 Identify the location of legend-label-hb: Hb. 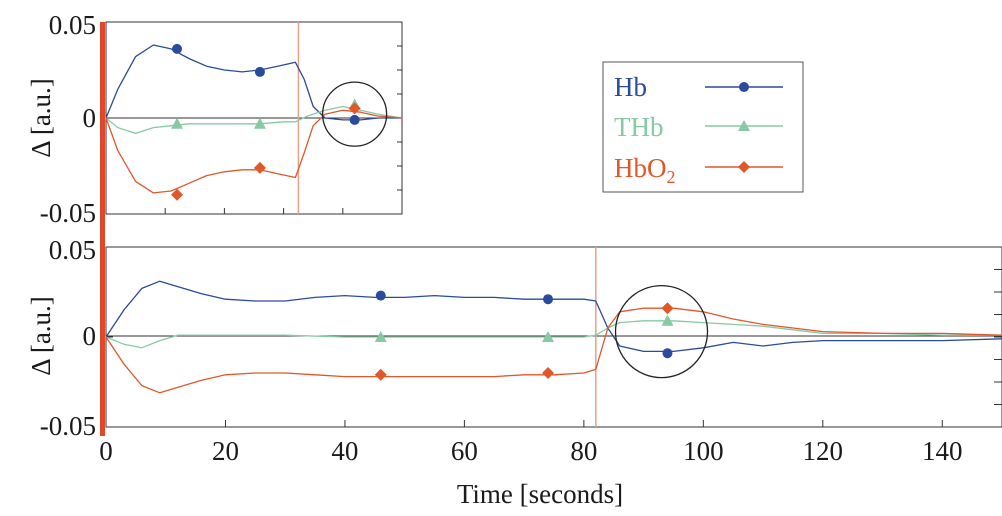
(630, 87).